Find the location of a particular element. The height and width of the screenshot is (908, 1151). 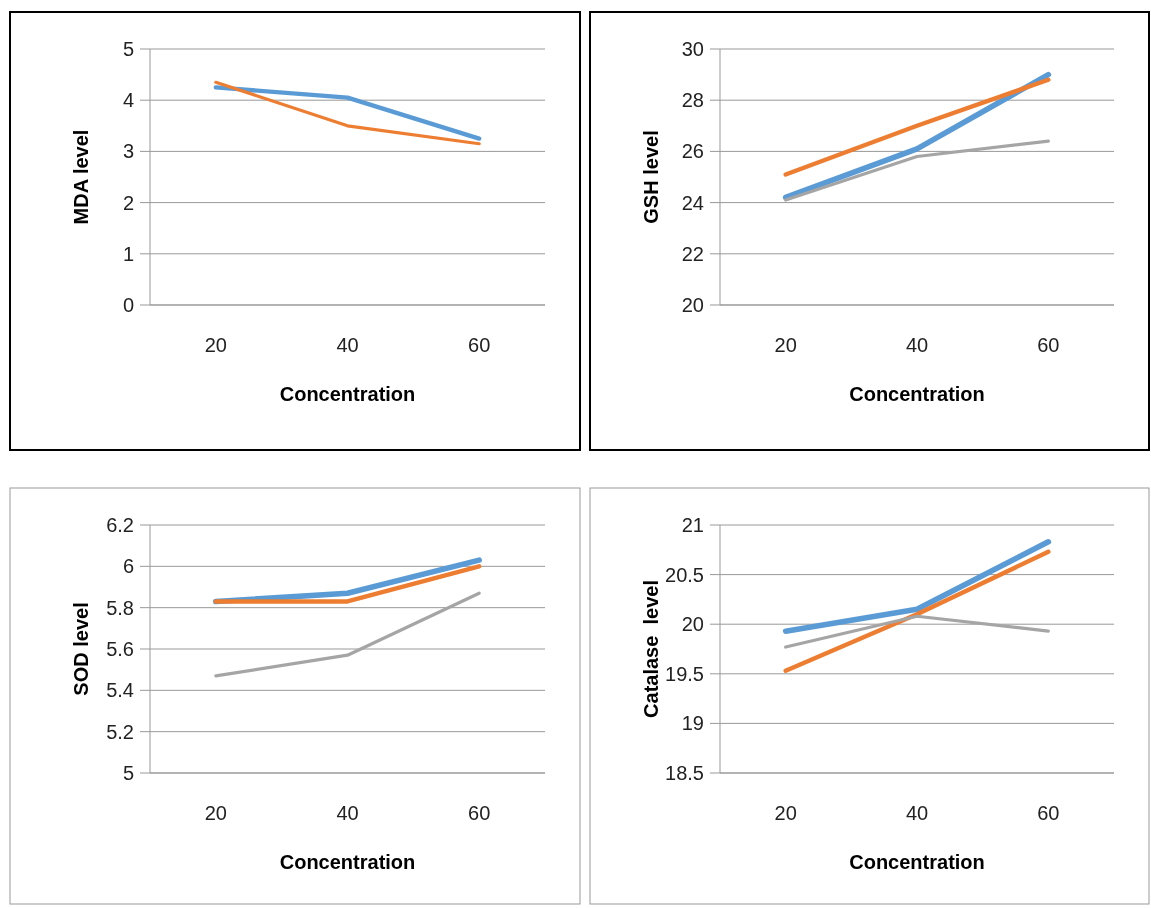

y-tick-label: 5.8 is located at coordinates (120, 607).